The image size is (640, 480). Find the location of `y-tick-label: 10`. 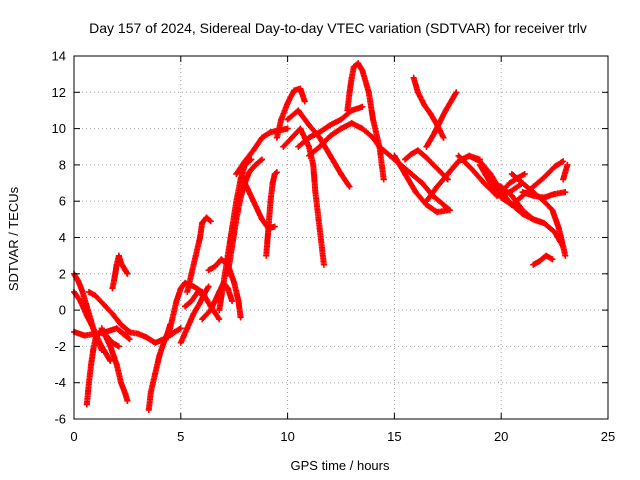

y-tick-label: 10 is located at coordinates (59, 128).